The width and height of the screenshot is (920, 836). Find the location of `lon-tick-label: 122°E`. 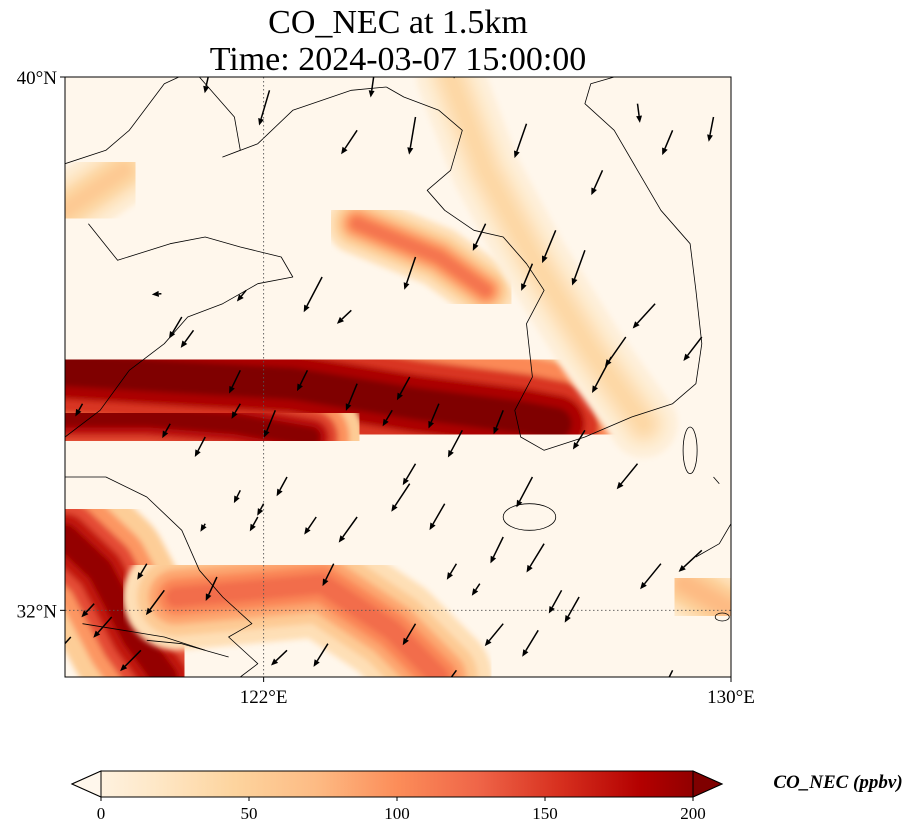

lon-tick-label: 122°E is located at coordinates (264, 697).